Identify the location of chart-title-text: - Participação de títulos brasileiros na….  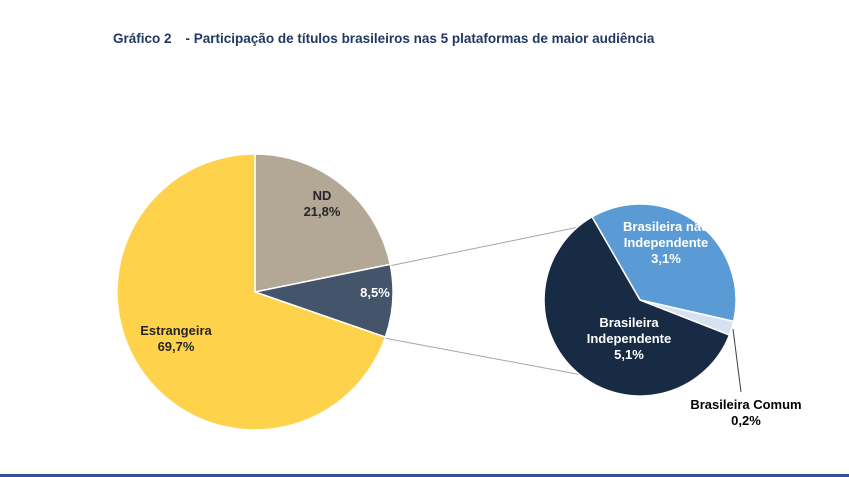
(420, 38).